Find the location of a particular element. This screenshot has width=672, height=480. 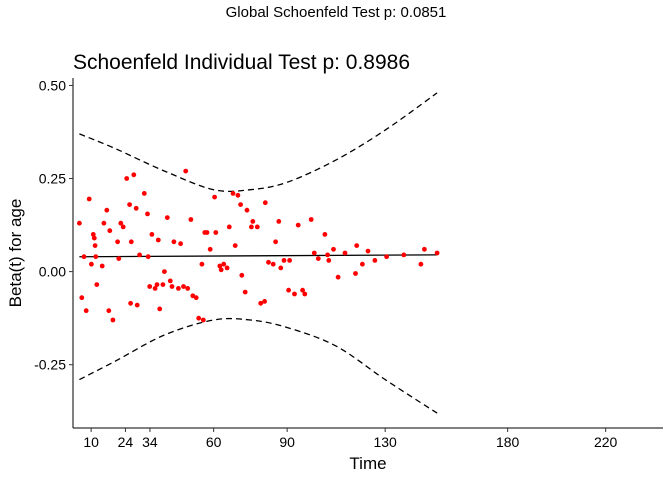

x-tick-label: 130 is located at coordinates (385, 442).